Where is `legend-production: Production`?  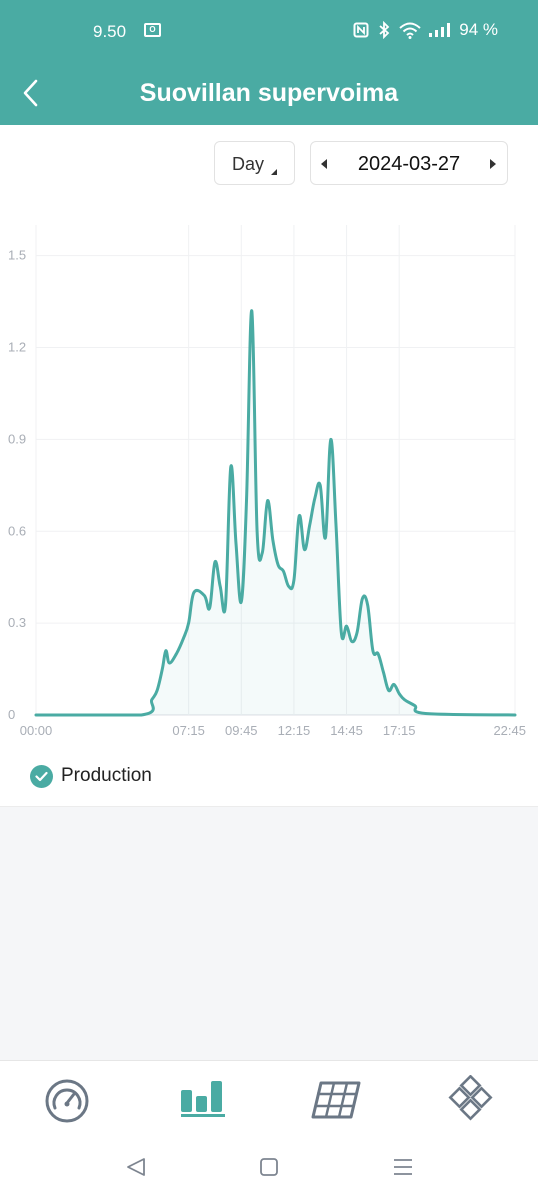
legend-production: Production is located at coordinates (91, 776).